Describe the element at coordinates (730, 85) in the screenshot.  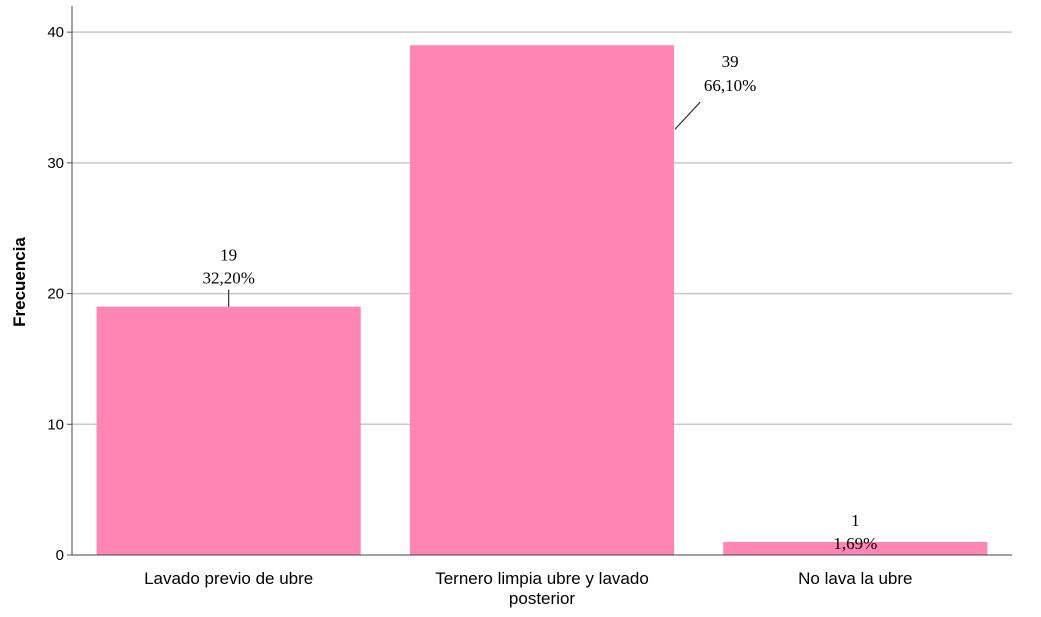
I see `data-label-percent: 66,10%` at that location.